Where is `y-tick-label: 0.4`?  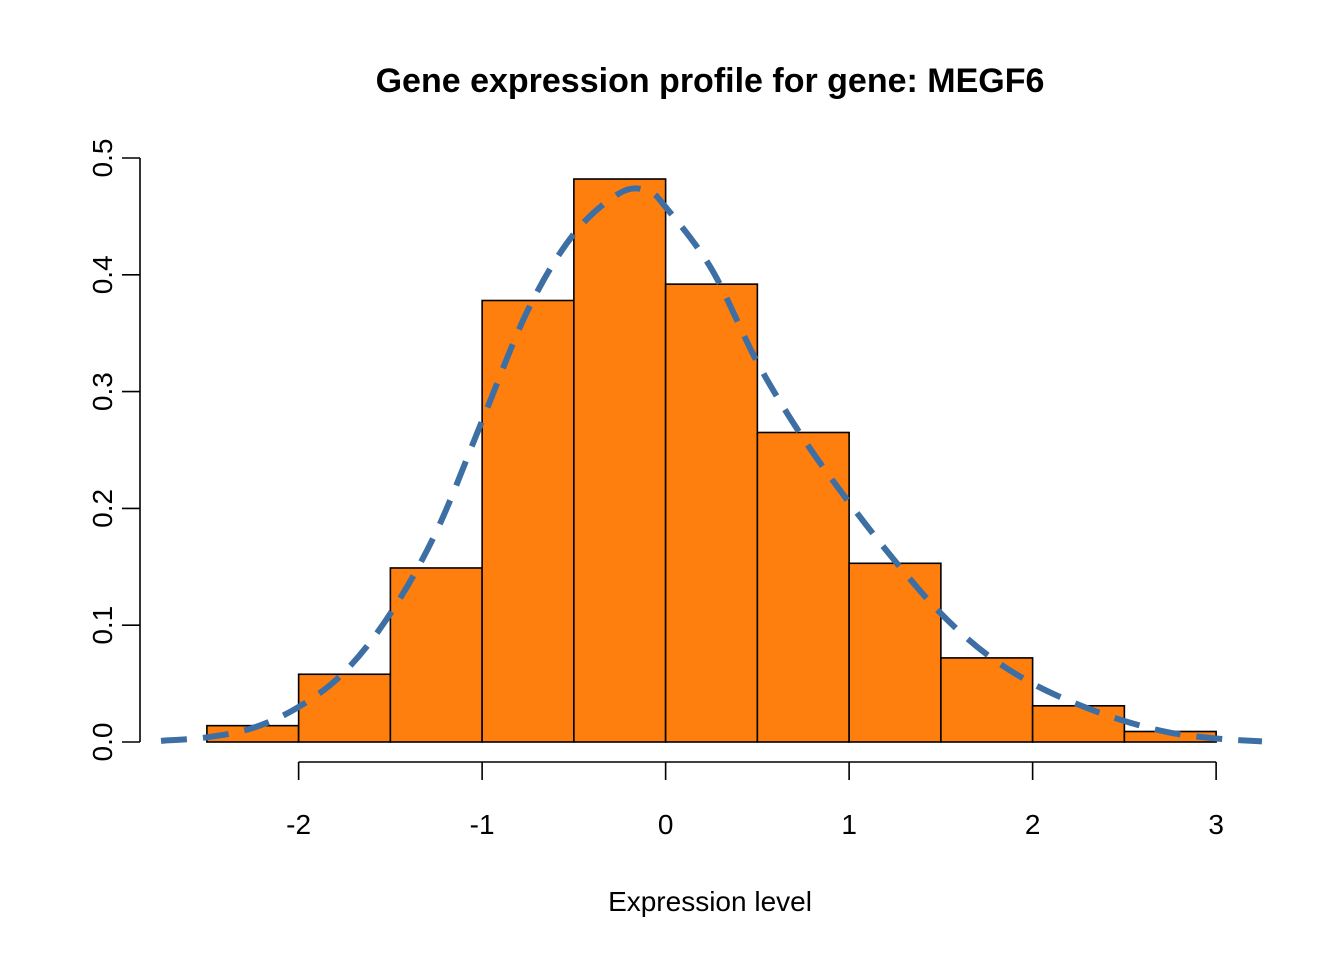 y-tick-label: 0.4 is located at coordinates (102, 274).